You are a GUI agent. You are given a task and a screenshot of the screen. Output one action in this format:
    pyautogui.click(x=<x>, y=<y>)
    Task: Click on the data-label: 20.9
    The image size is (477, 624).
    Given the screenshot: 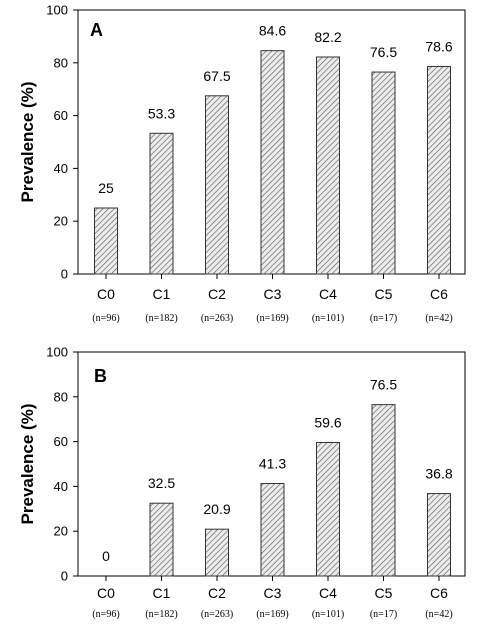 What is the action you would take?
    pyautogui.click(x=216, y=509)
    